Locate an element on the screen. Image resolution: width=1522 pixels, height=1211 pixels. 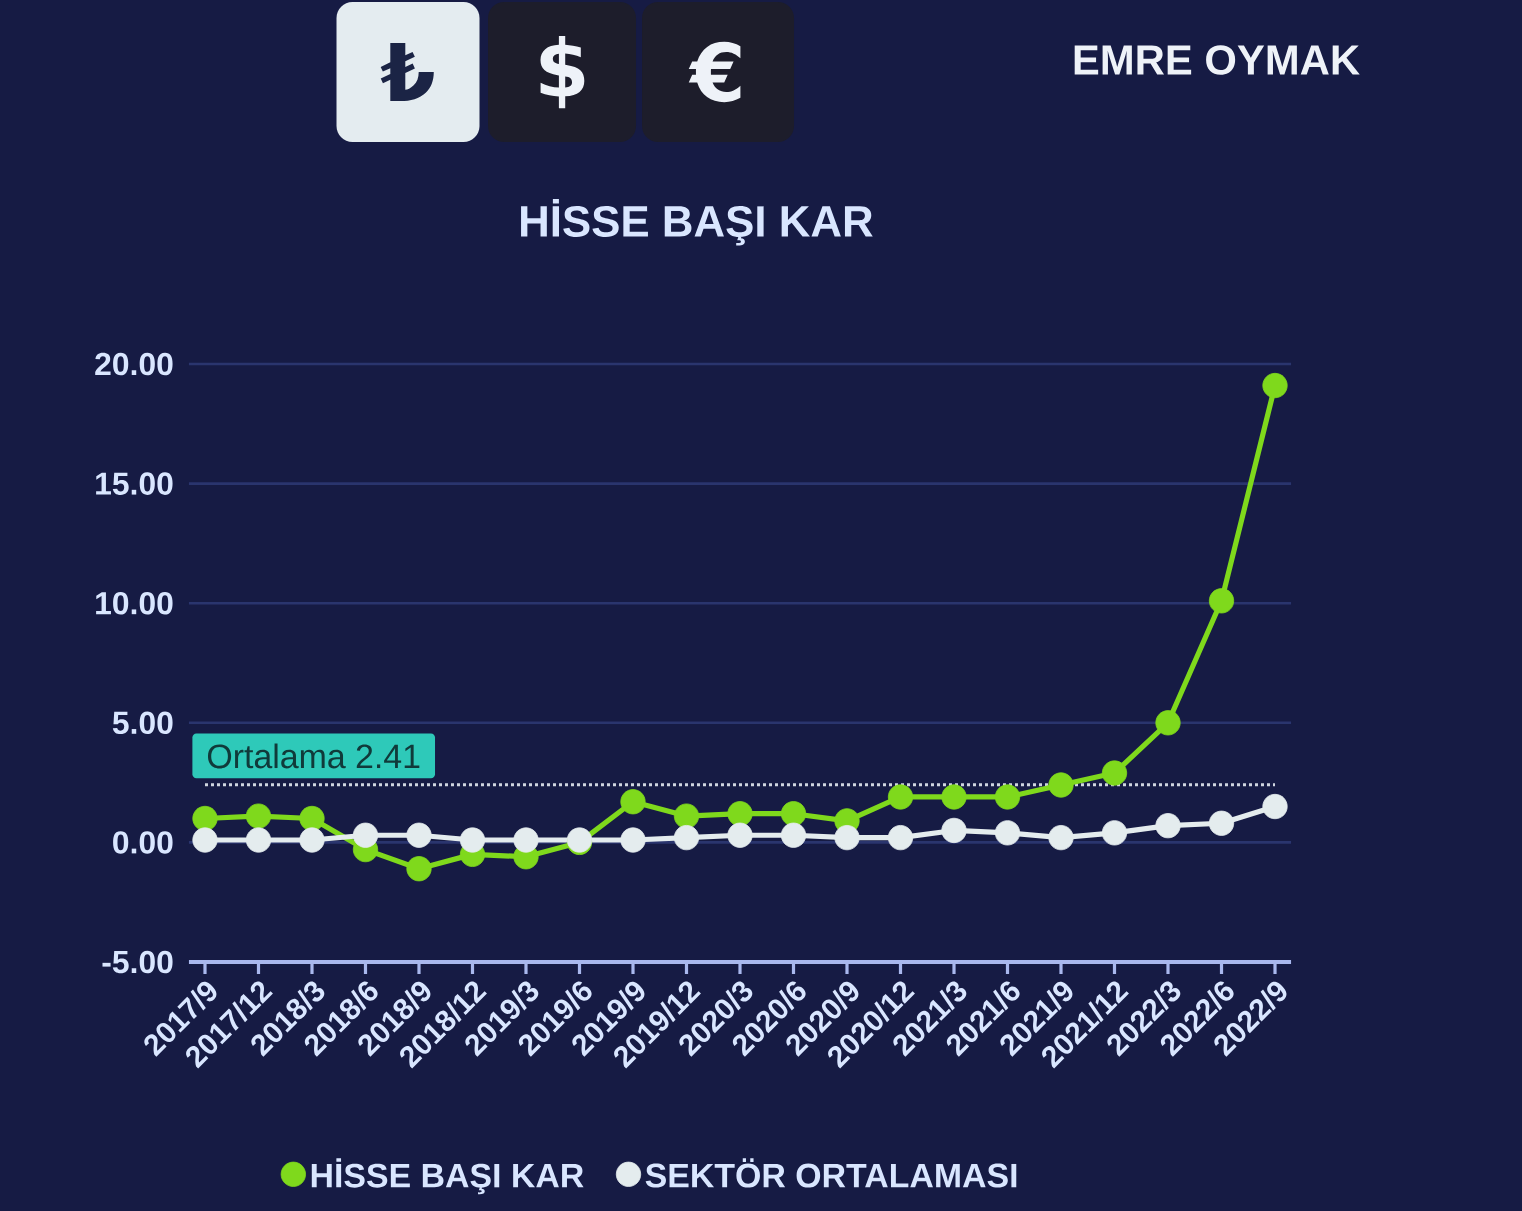
y-tick-label: 0.00 is located at coordinates (143, 842).